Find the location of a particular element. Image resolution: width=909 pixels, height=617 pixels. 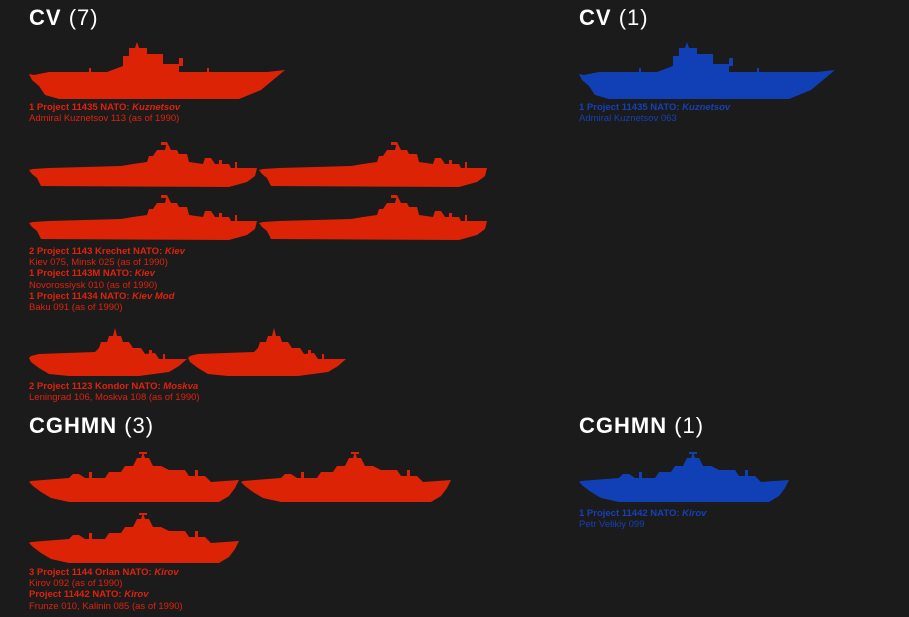

left-cv-count: (7) is located at coordinates (83, 17).